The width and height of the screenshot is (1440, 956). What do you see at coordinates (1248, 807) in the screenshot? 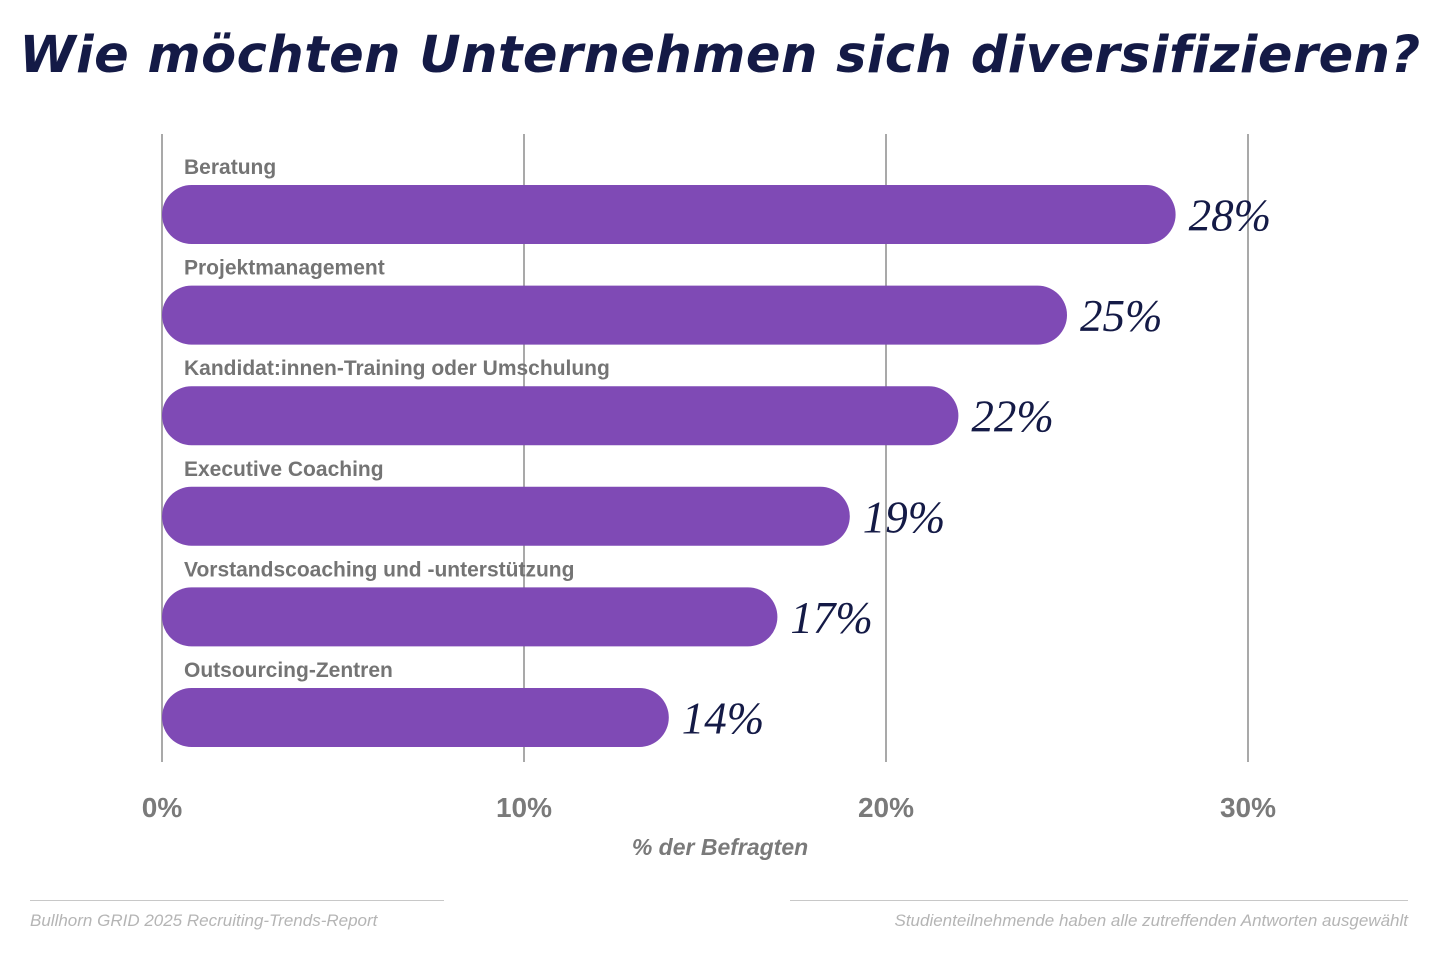
I see `x-tick-label: 30%` at bounding box center [1248, 807].